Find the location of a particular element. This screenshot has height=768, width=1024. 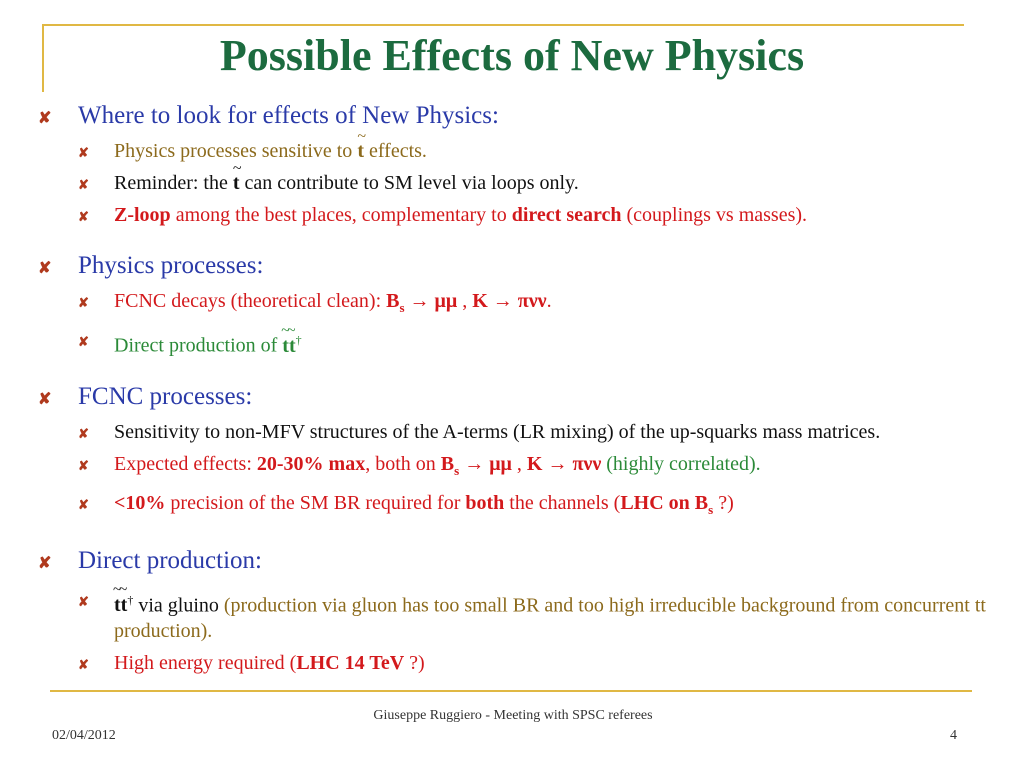

text: (couplings vs masses). is located at coordinates (714, 215).